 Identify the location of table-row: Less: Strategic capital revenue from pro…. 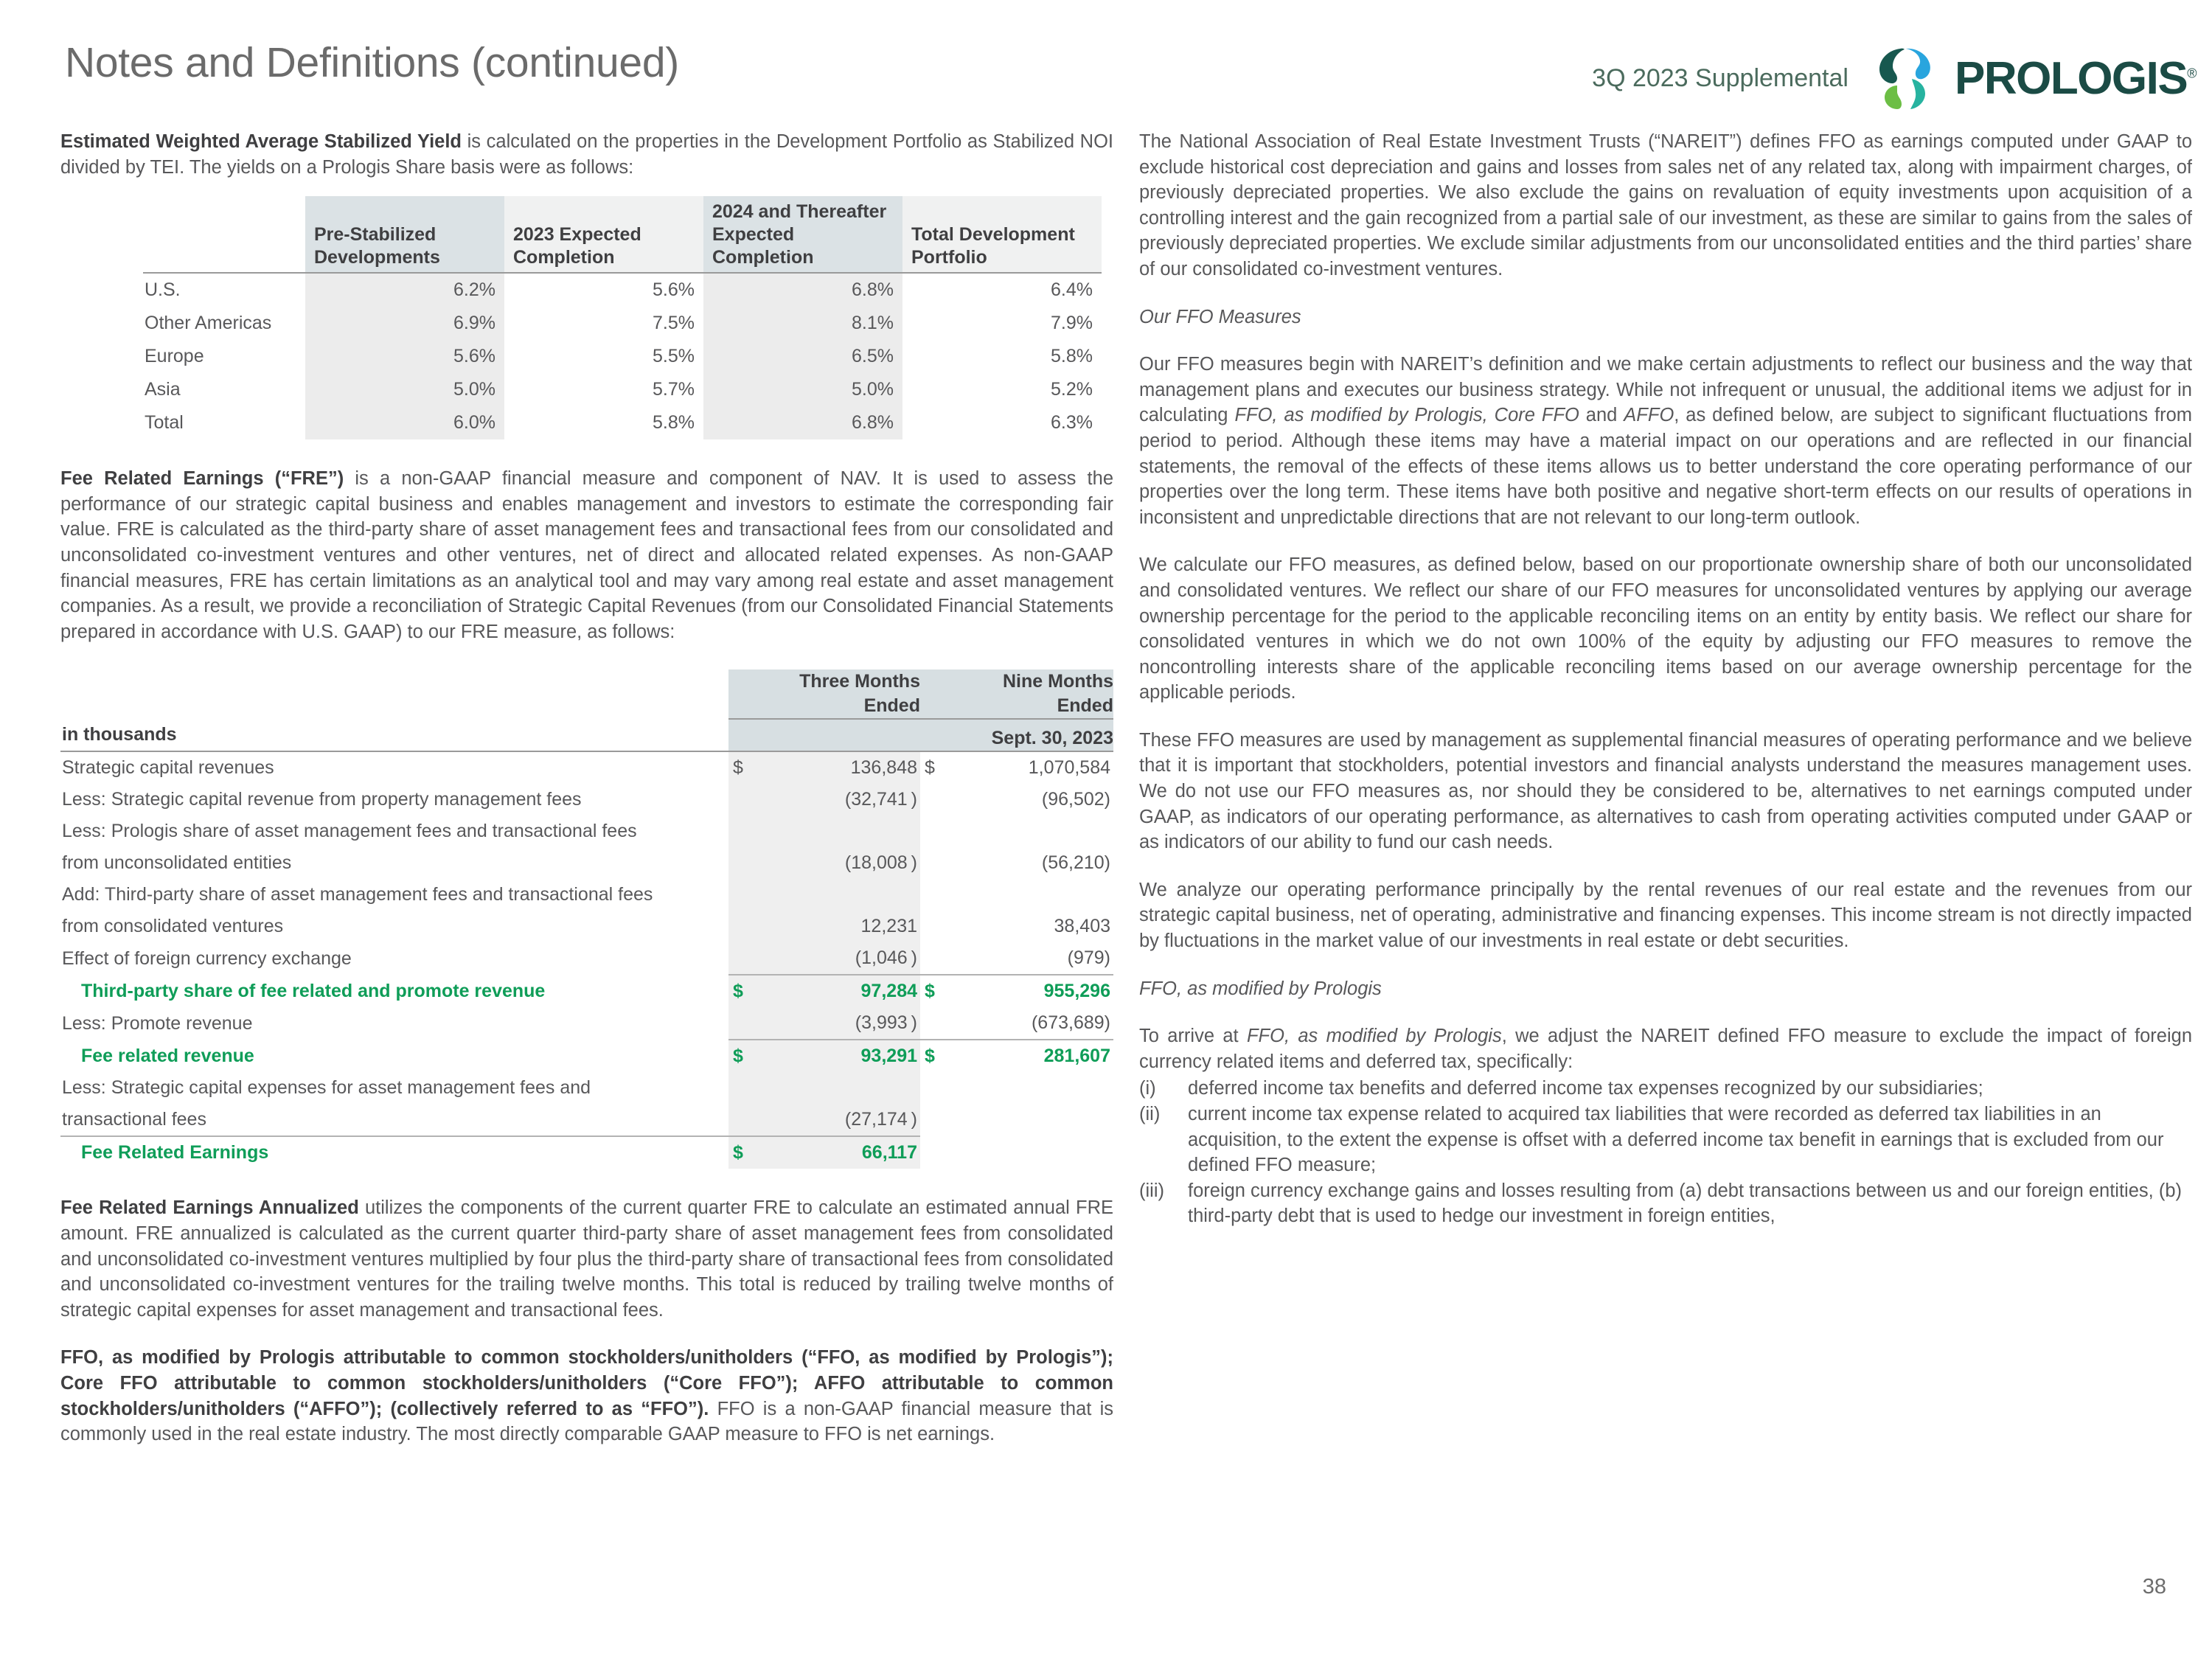
(586, 800).